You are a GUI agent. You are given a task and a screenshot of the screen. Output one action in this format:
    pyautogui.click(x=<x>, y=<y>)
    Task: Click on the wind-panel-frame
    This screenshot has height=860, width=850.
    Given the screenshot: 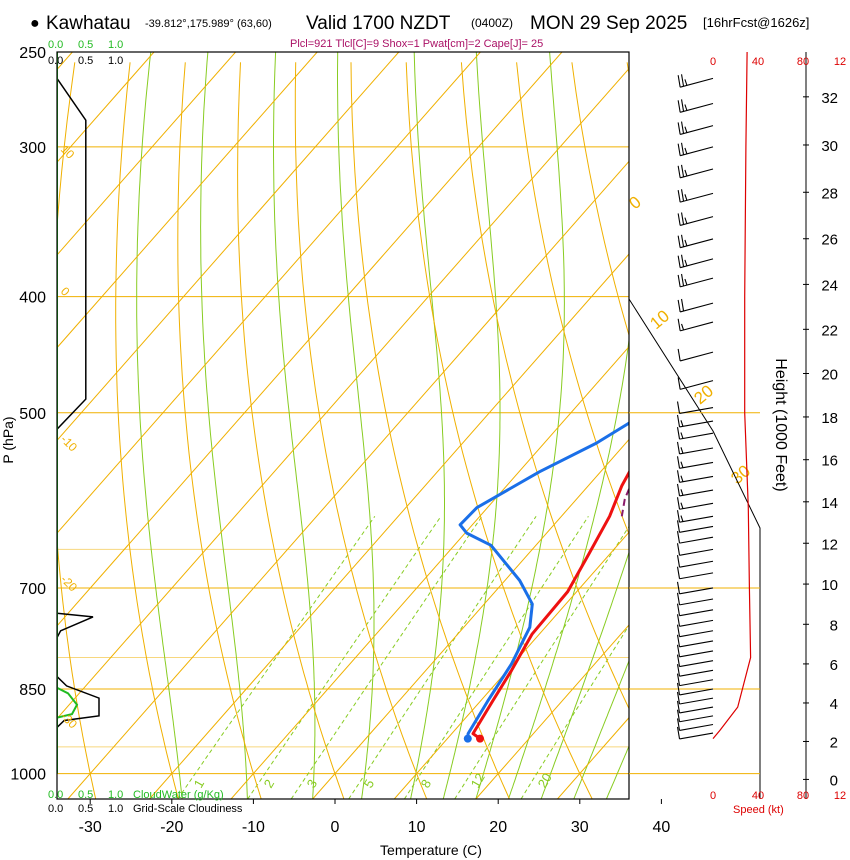 What is the action you would take?
    pyautogui.click(x=694, y=548)
    